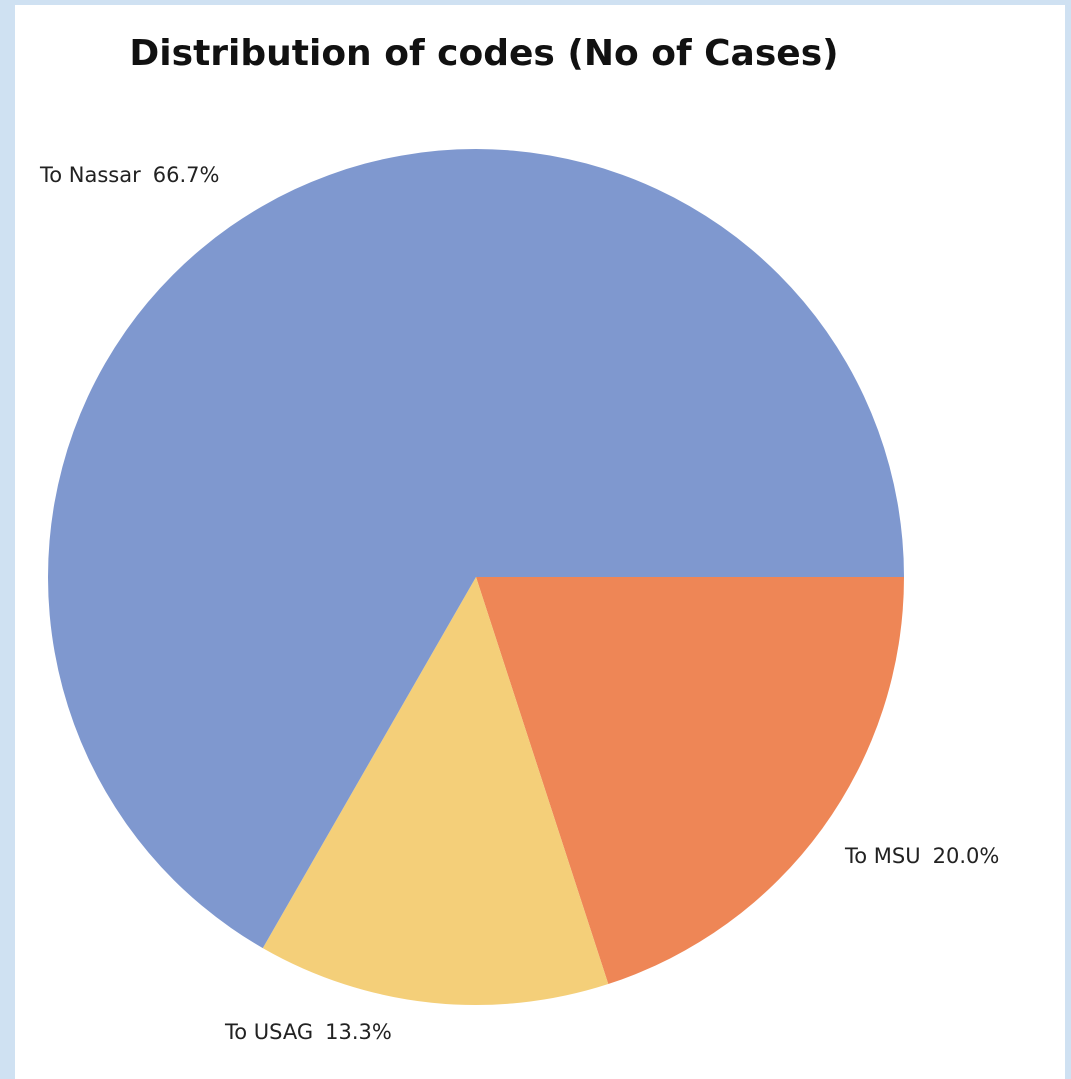 This screenshot has height=1079, width=1071. Describe the element at coordinates (483, 53) in the screenshot. I see `chart-title: Distribution of codes (No of Cases)` at that location.